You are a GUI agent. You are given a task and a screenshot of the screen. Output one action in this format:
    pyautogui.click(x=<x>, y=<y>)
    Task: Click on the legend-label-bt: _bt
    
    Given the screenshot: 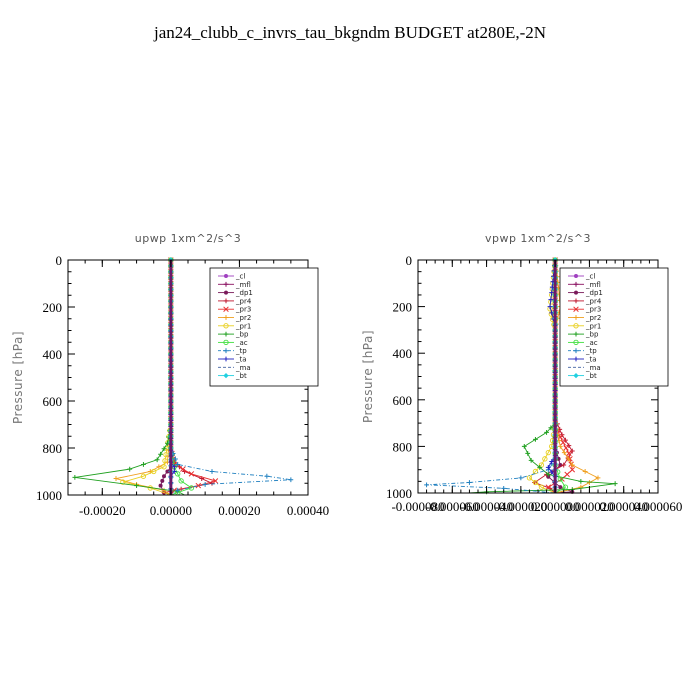 What is the action you would take?
    pyautogui.click(x=241, y=376)
    